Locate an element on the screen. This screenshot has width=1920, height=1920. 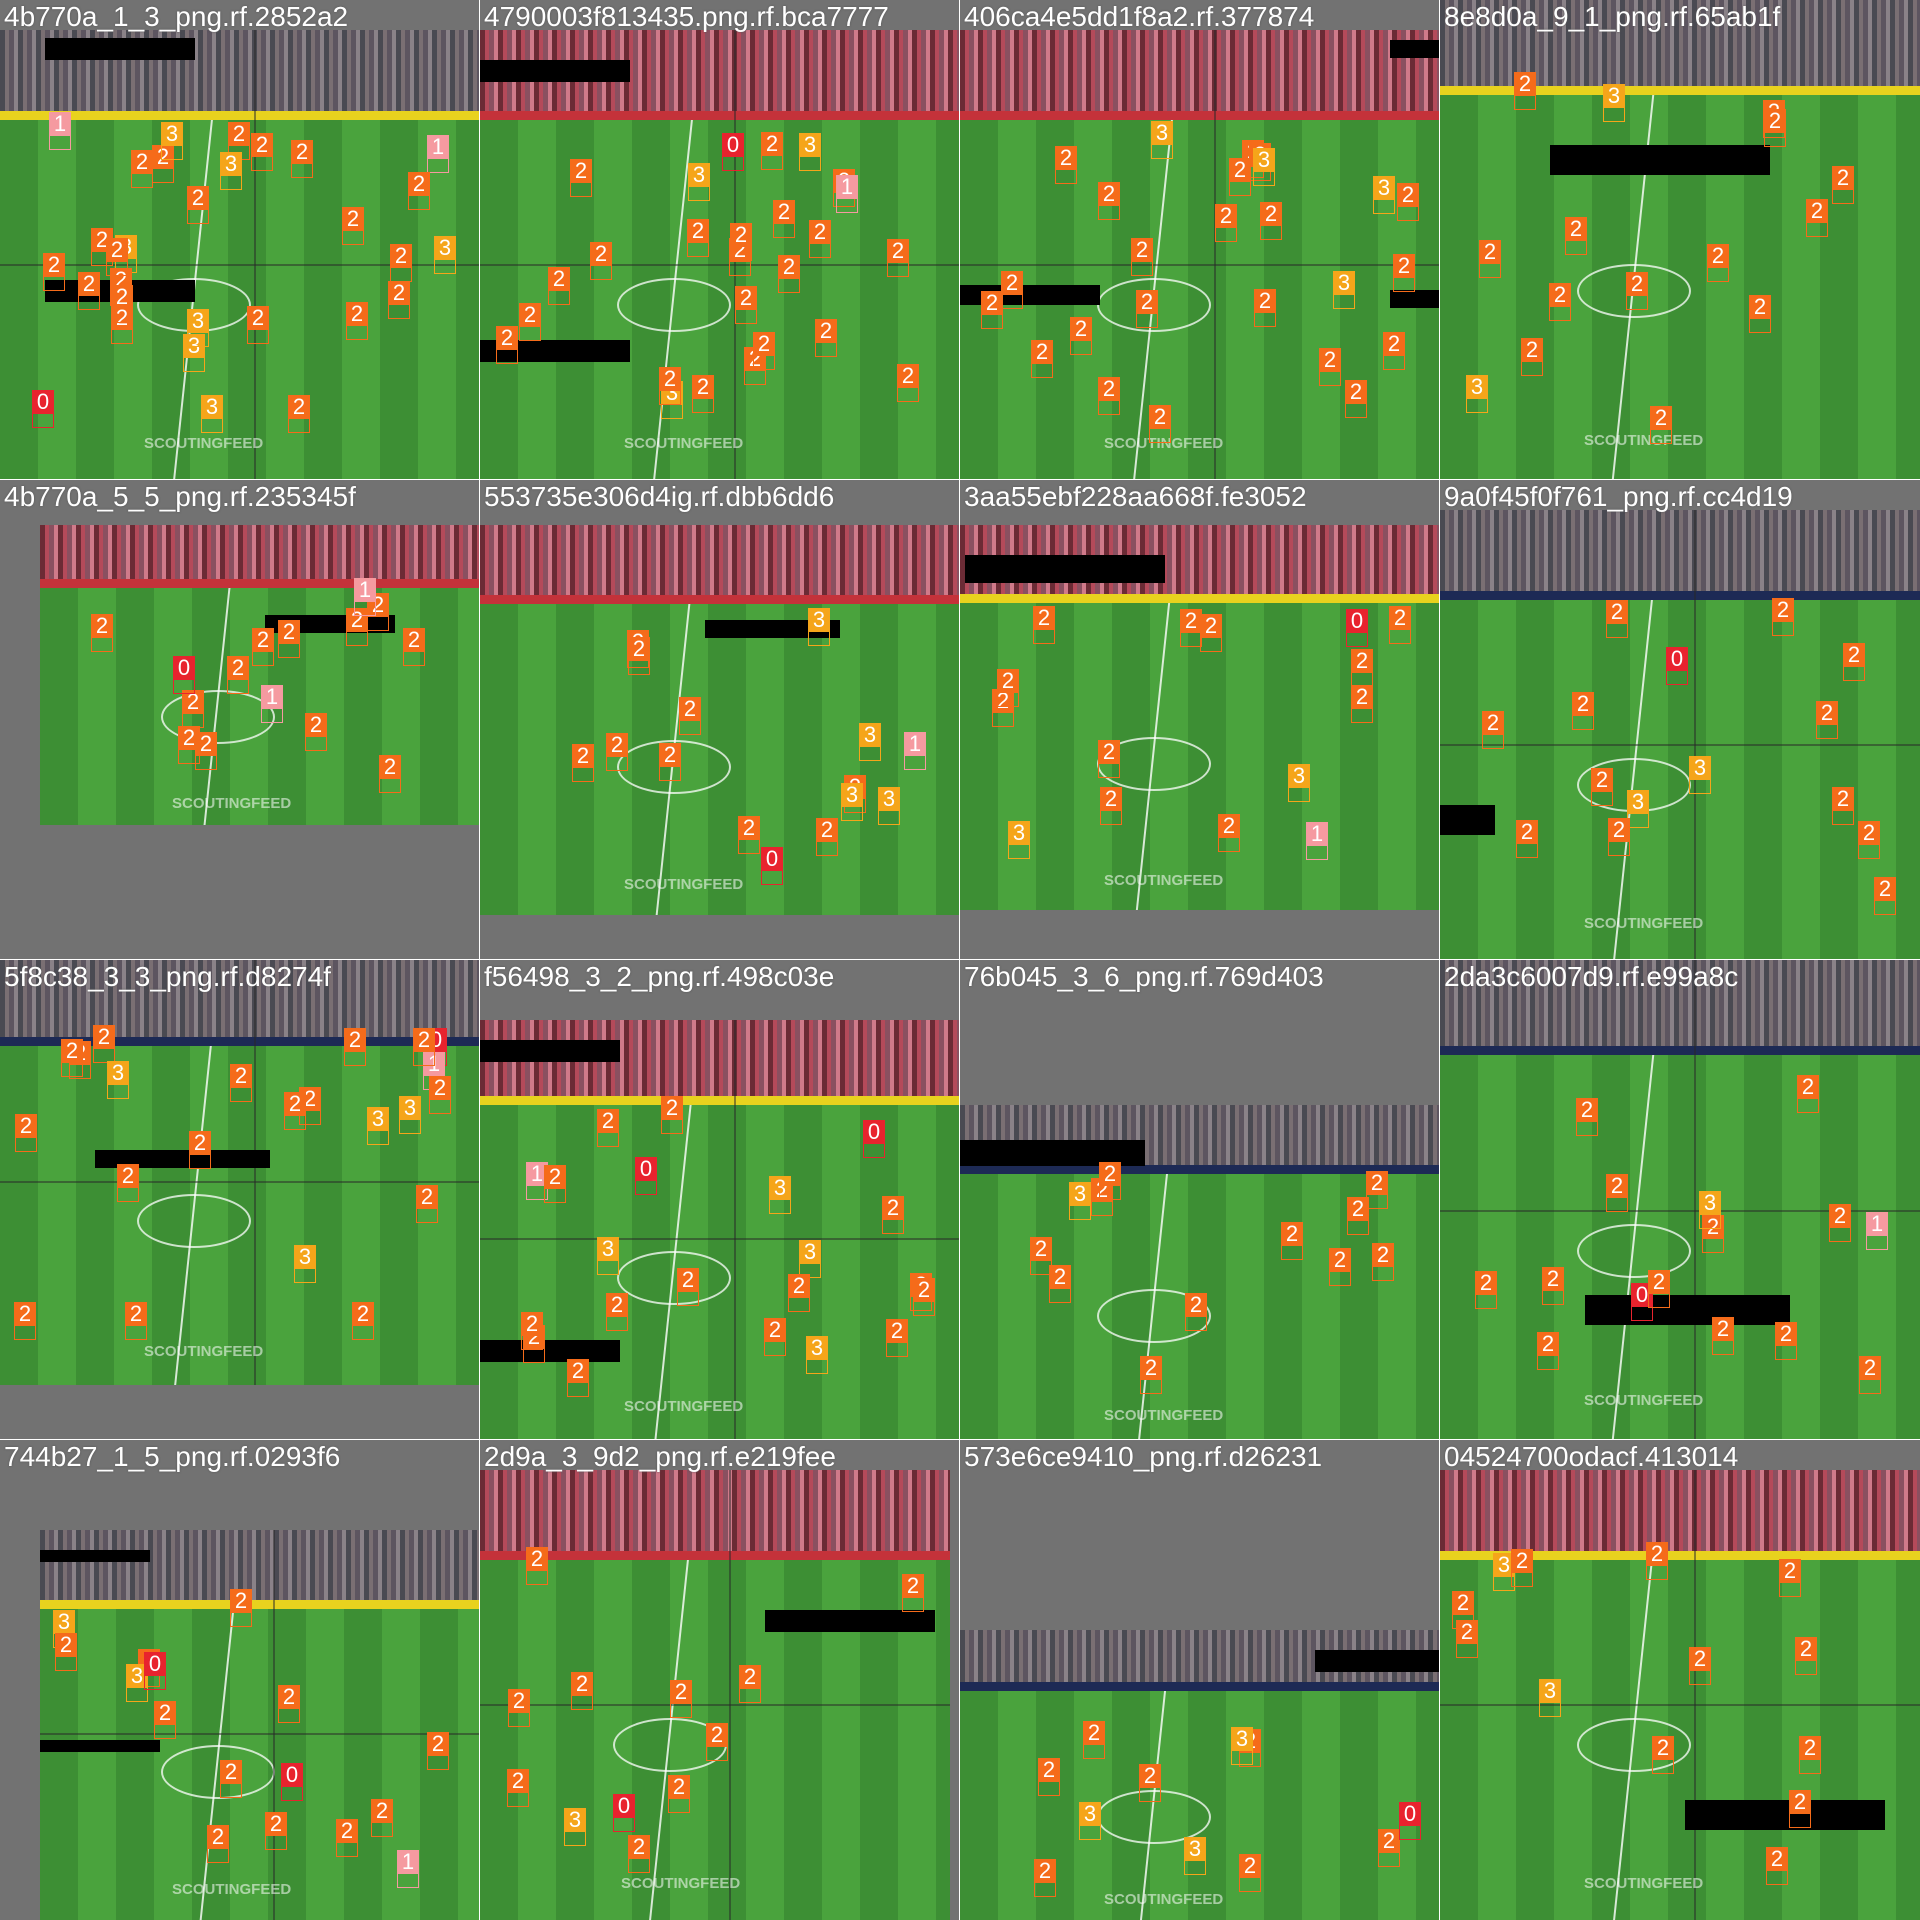
tile-filename: 406ca4e5dd1f8a2.rf.377874 is located at coordinates (1139, 16).